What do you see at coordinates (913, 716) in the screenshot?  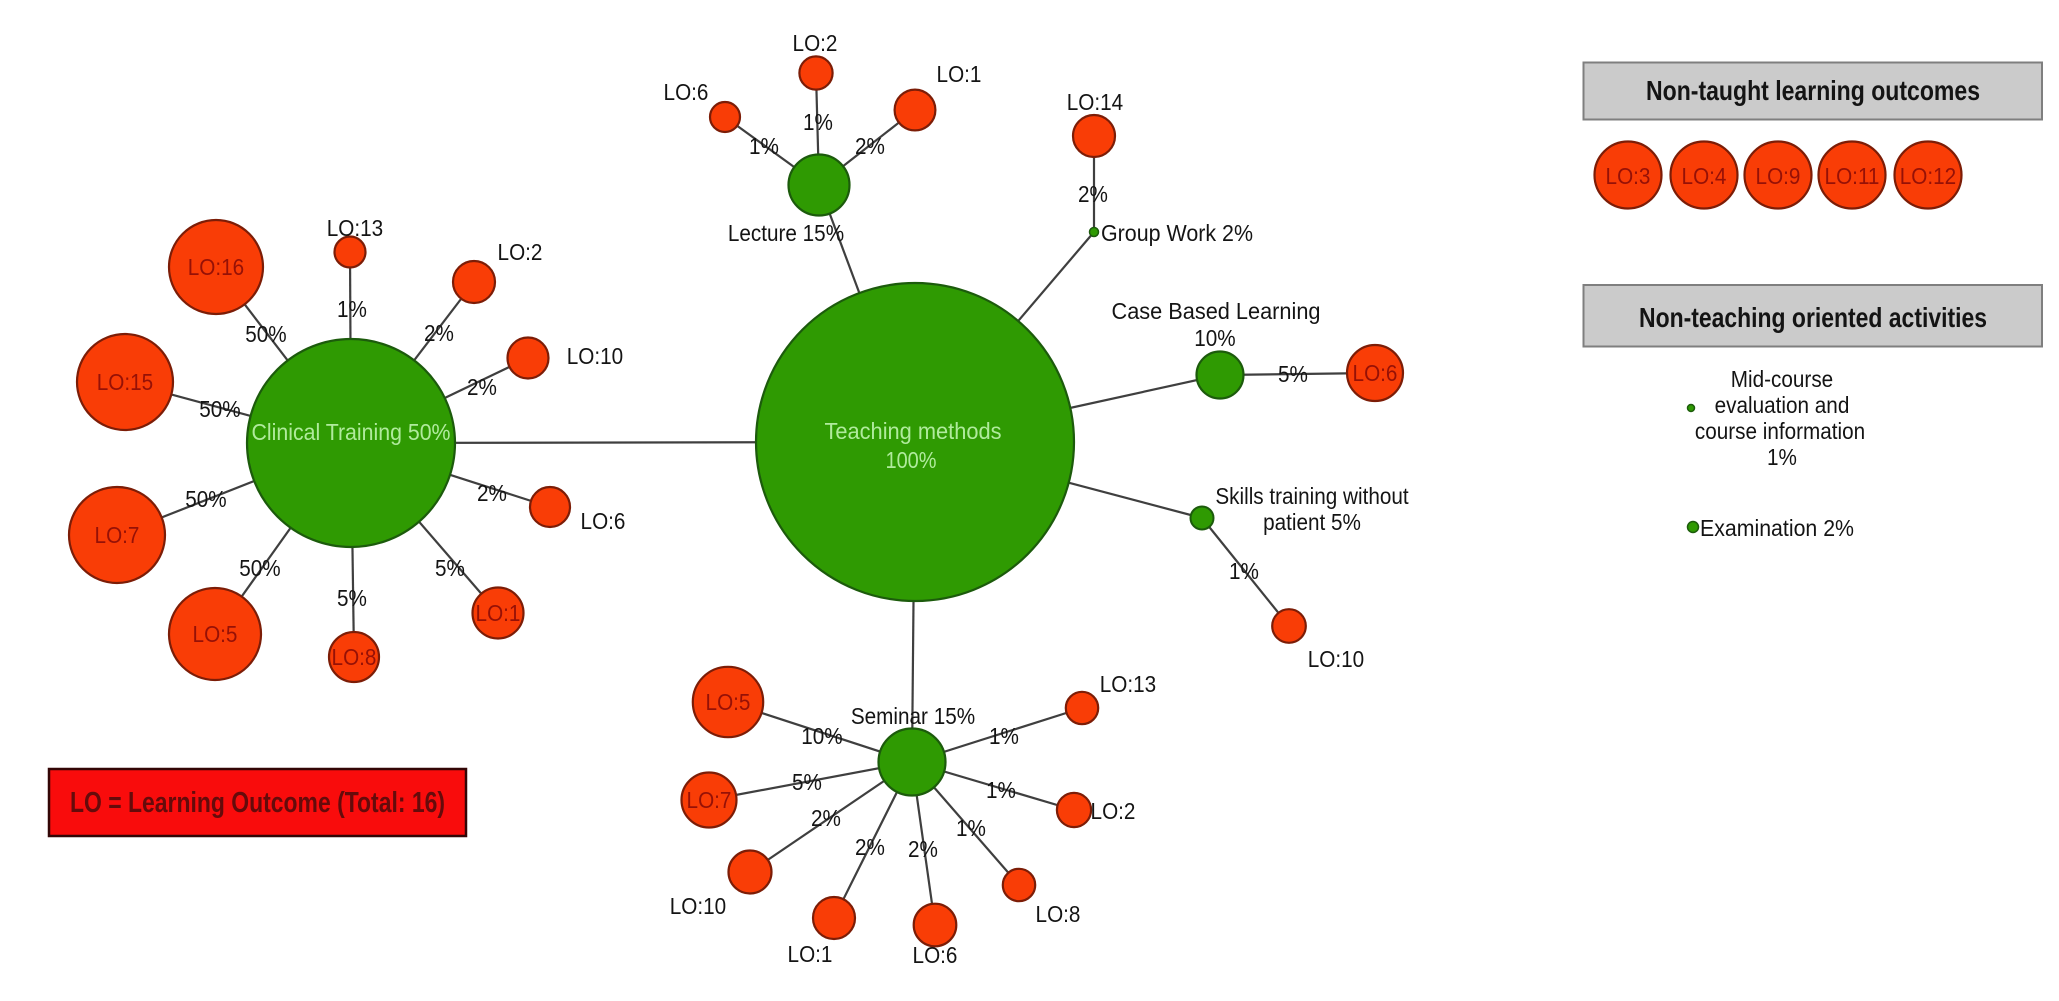 I see `svg-text: Seminar 15%` at bounding box center [913, 716].